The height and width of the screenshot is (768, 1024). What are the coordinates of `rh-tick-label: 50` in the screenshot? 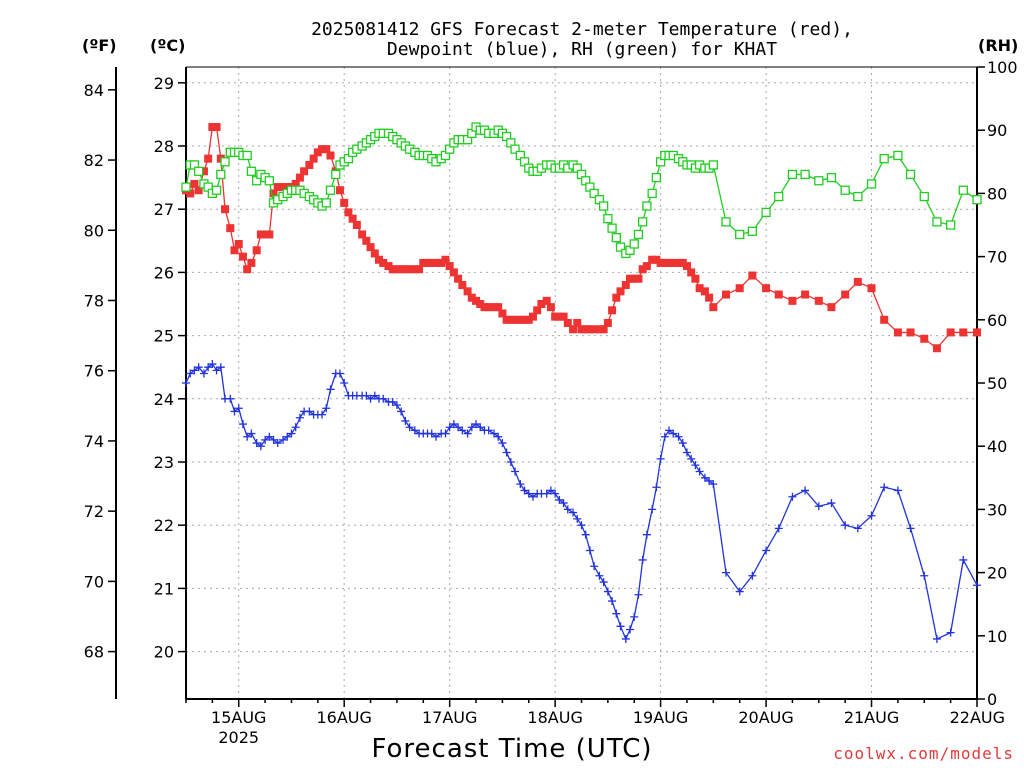 It's located at (997, 383).